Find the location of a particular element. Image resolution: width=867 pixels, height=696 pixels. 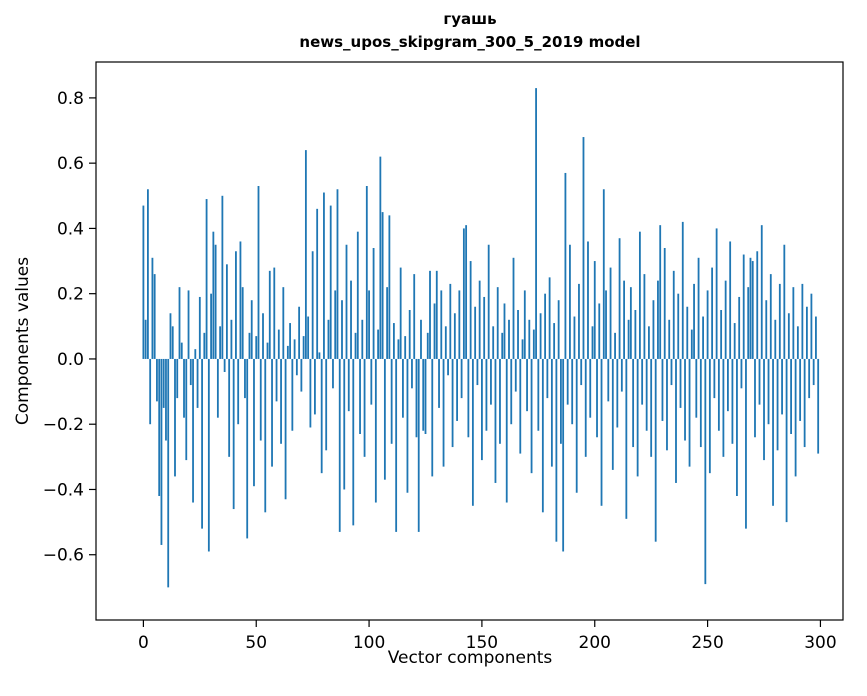

x-tick-label: 0 is located at coordinates (143, 643).